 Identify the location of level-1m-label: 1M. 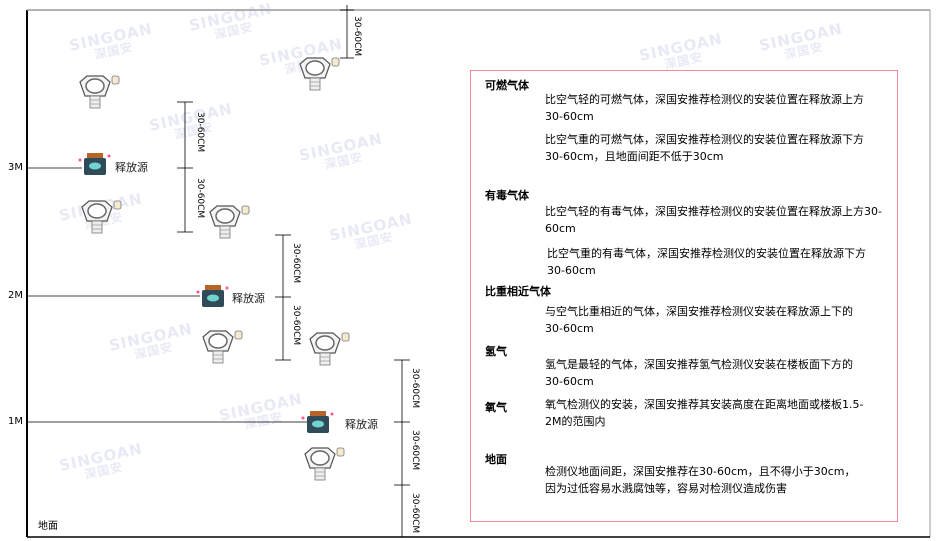
(15, 421).